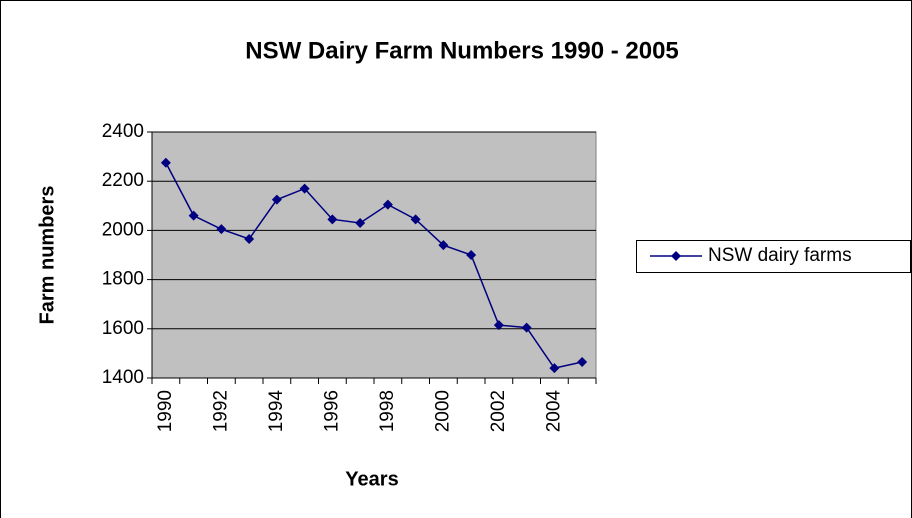 Image resolution: width=912 pixels, height=518 pixels. Describe the element at coordinates (123, 131) in the screenshot. I see `y-tick-label: 2400` at that location.